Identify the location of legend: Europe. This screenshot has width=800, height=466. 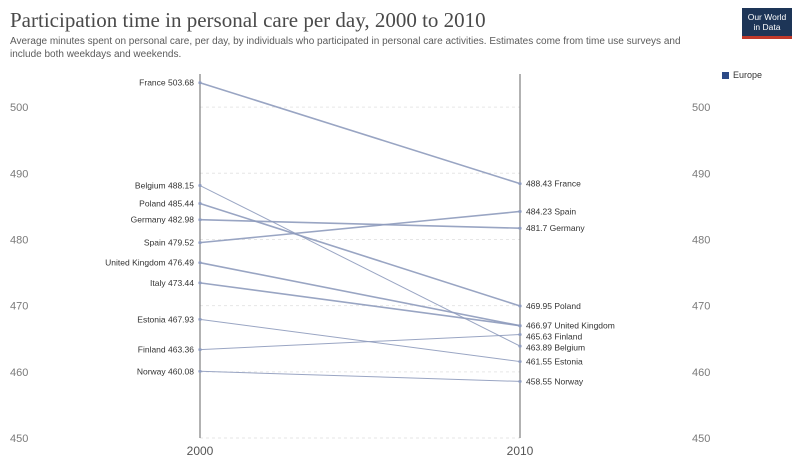
(742, 75).